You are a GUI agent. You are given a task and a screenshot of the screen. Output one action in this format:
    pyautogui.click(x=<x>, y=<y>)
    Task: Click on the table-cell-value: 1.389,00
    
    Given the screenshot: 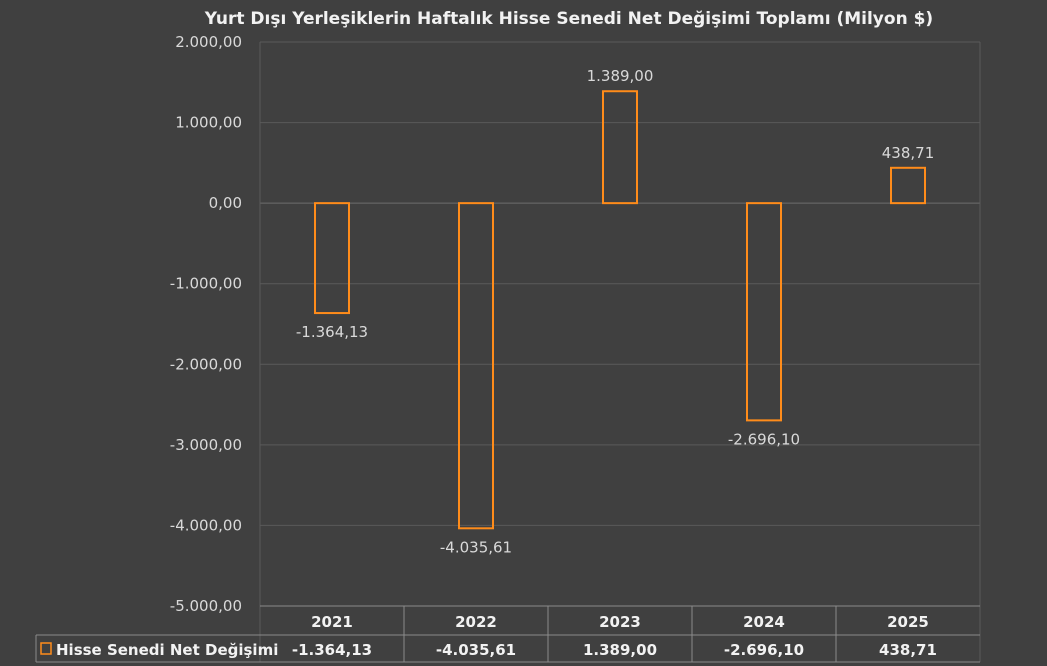 What is the action you would take?
    pyautogui.click(x=620, y=650)
    